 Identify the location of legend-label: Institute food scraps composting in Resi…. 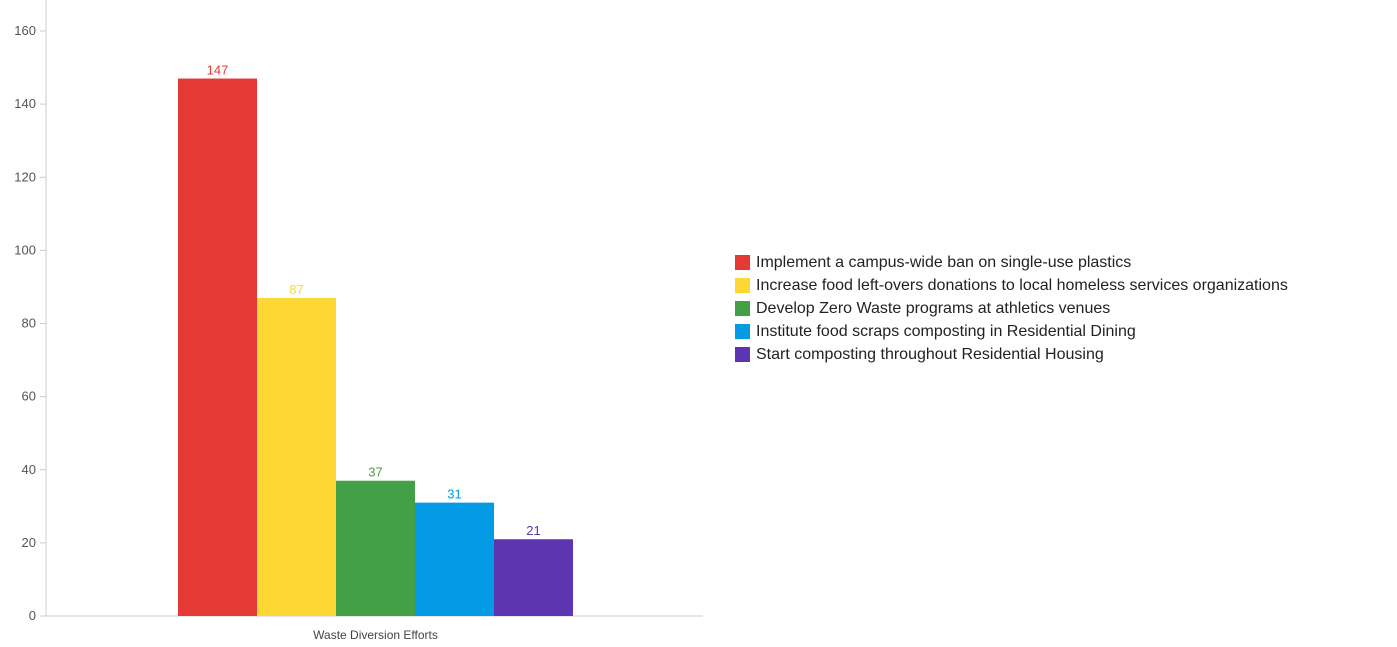
(946, 331).